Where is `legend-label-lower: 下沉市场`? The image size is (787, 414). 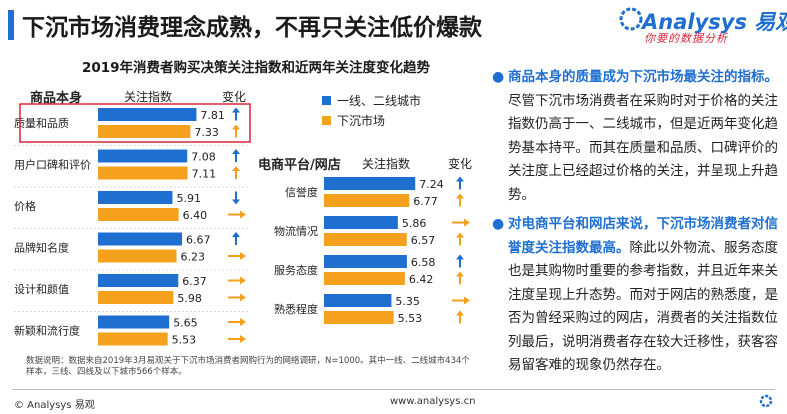 legend-label-lower: 下沉市场 is located at coordinates (361, 120).